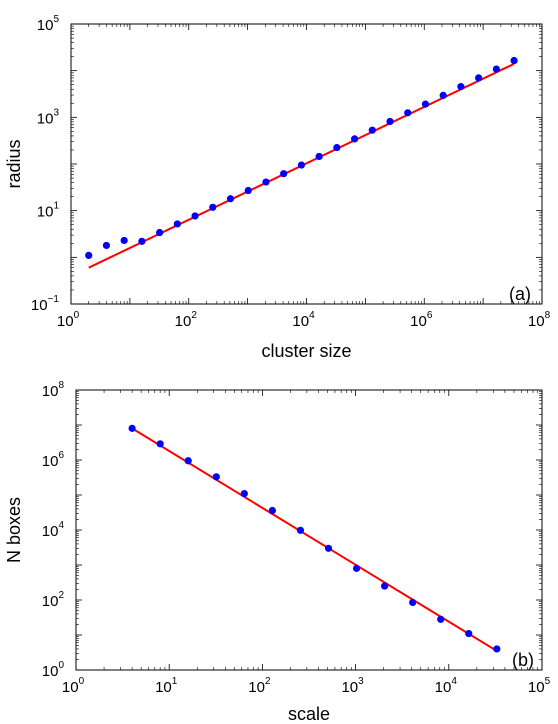 Image resolution: width=558 pixels, height=724 pixels. I want to click on x-tick-label: 10¹, so click(166, 686).